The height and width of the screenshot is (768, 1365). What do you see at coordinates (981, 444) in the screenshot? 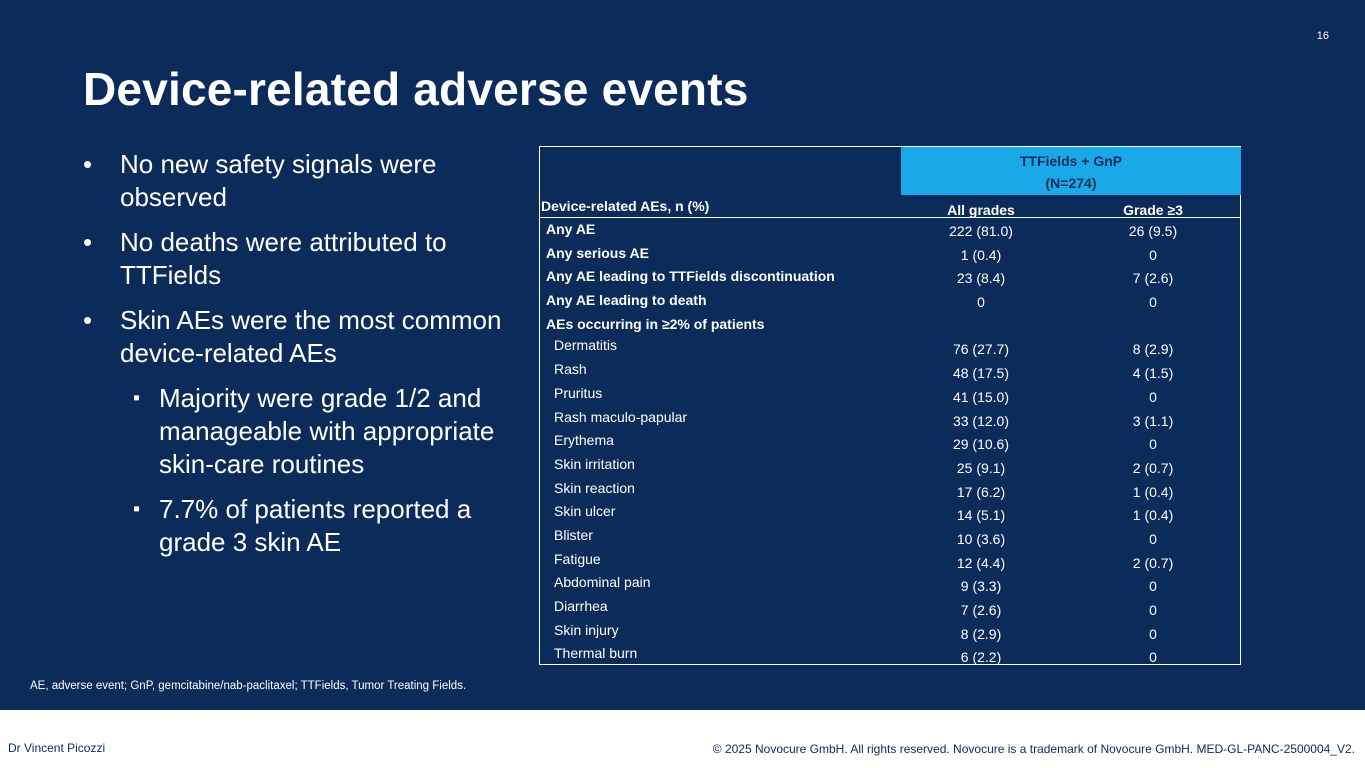
I see `cell-all-grades: 29 (10.6)` at bounding box center [981, 444].